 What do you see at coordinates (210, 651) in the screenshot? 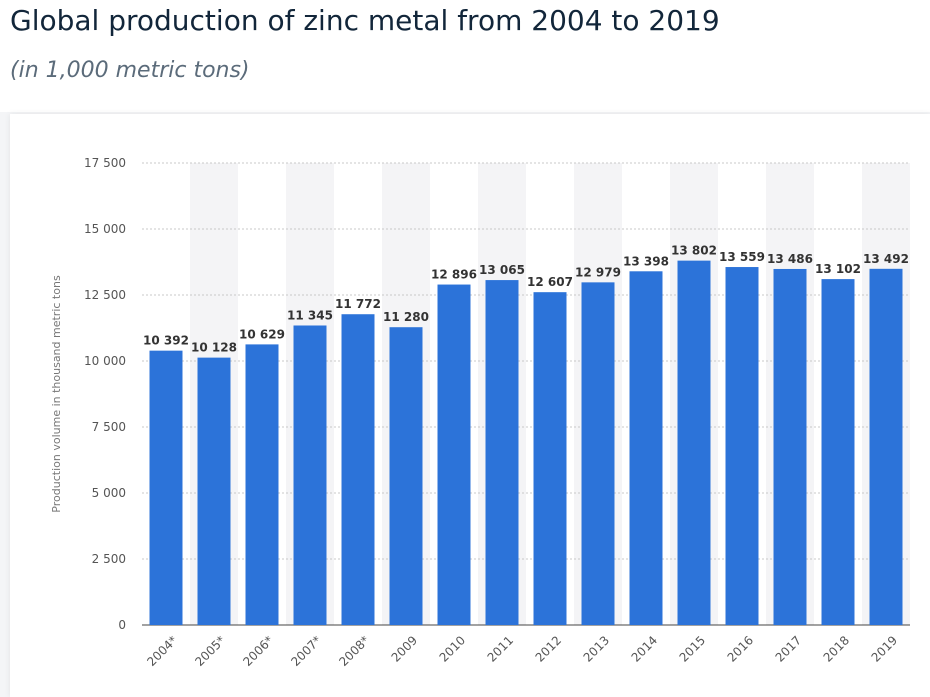
I see `x-tick-label: 2005*` at bounding box center [210, 651].